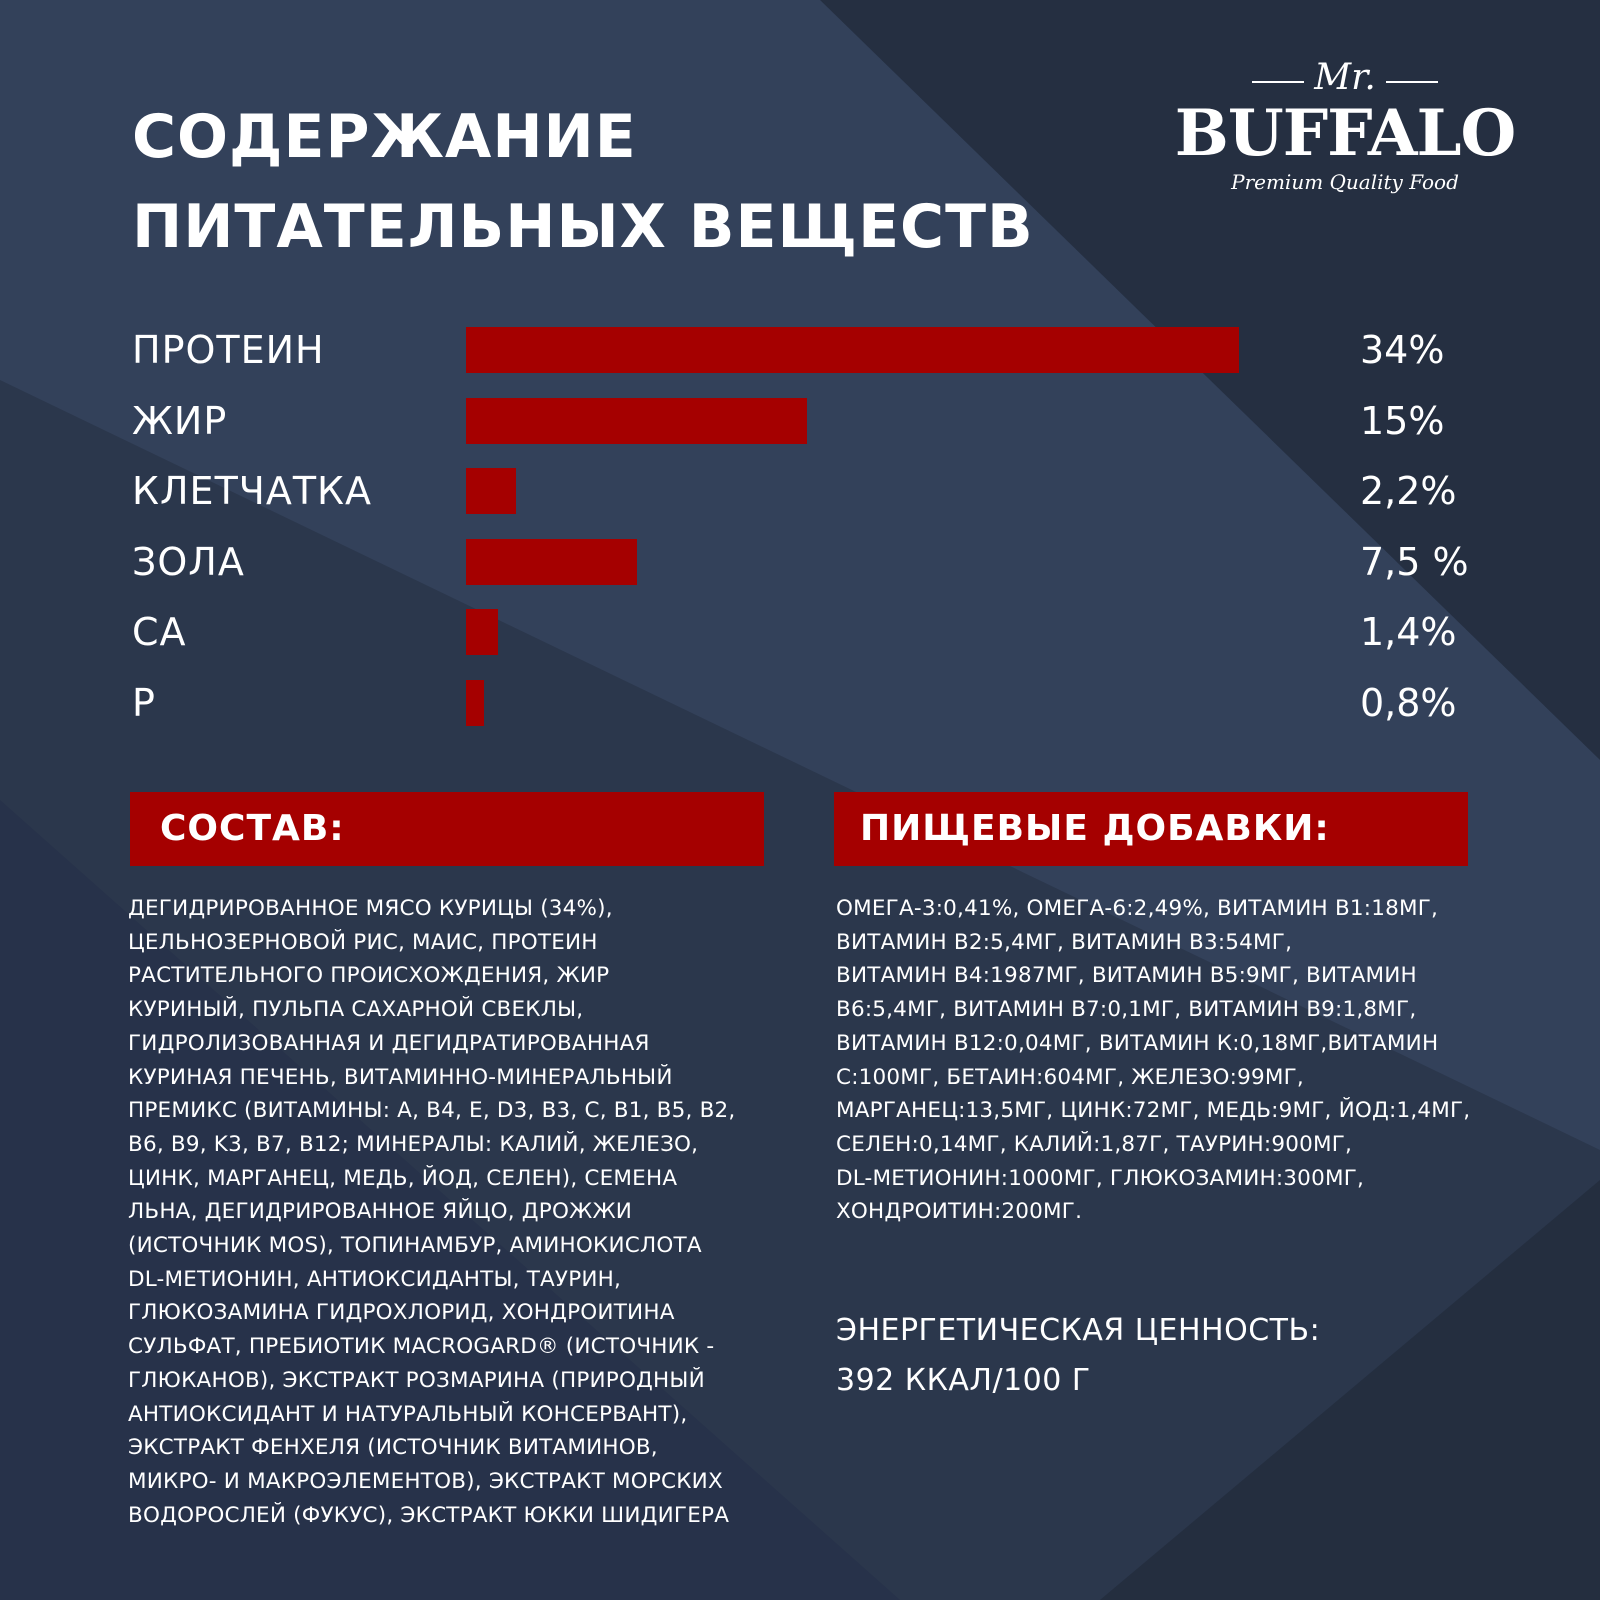  What do you see at coordinates (188, 562) in the screenshot?
I see `bar-label-4: ЗОЛА` at bounding box center [188, 562].